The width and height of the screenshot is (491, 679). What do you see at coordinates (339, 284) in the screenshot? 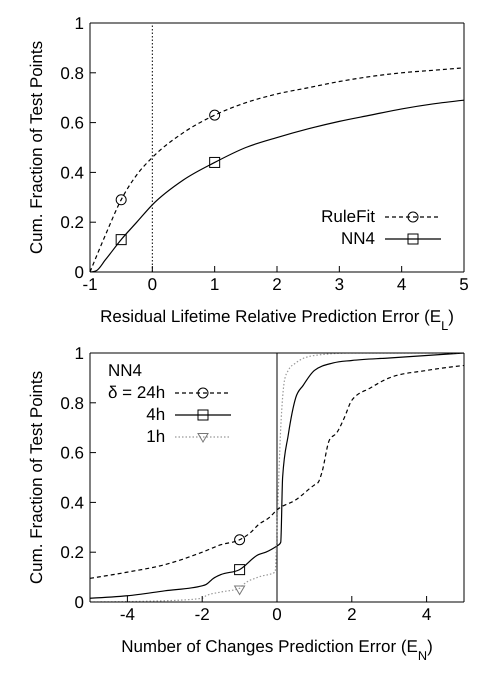
I see `x-tick-label: 3` at bounding box center [339, 284].